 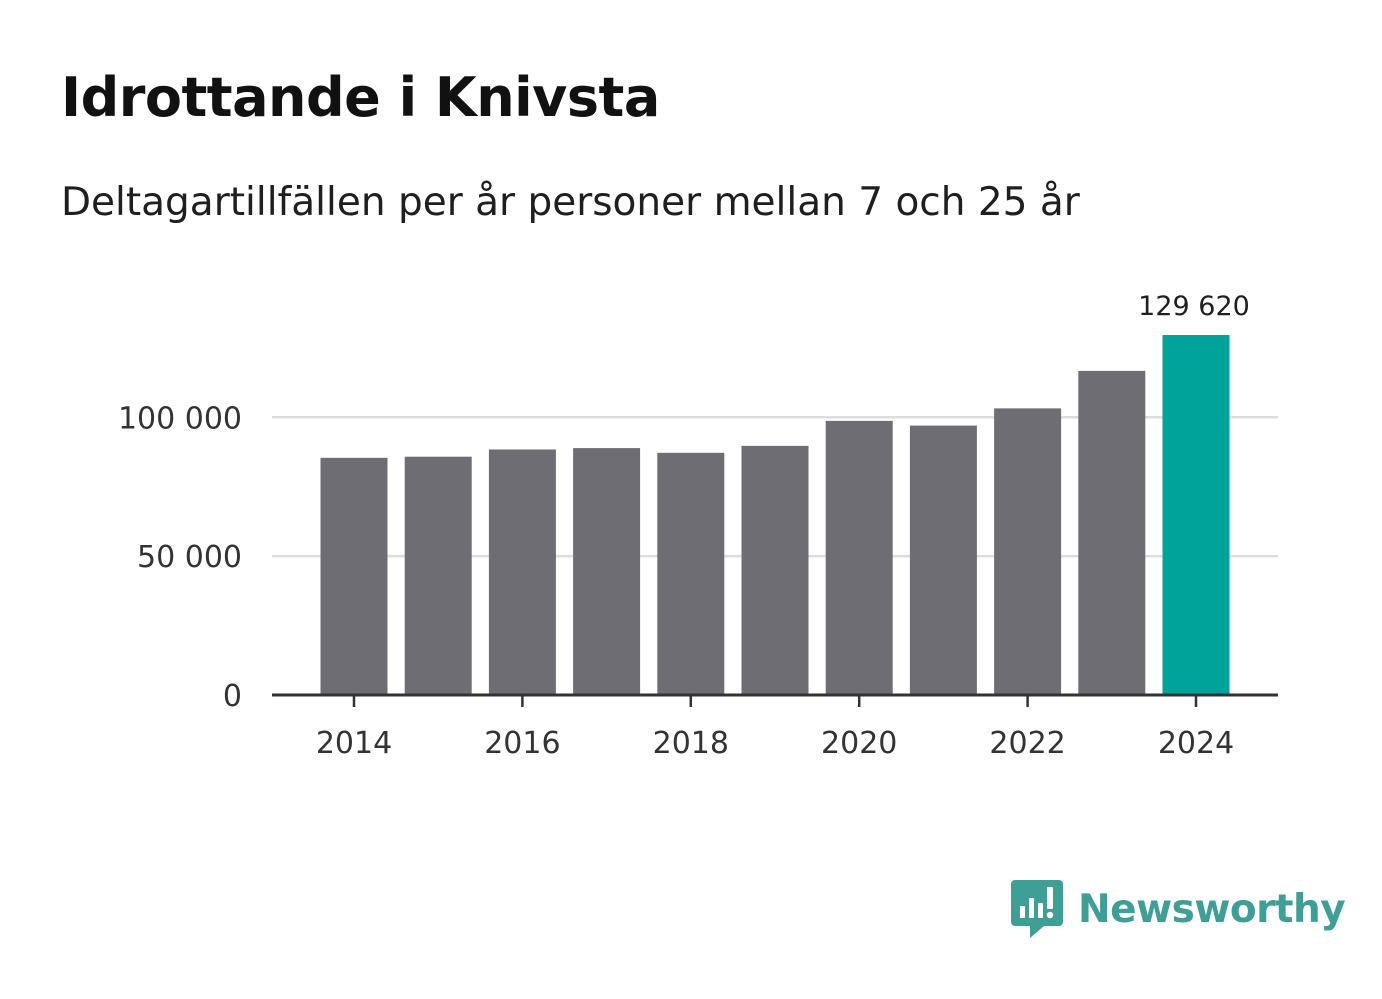 I want to click on x-tick-label: 2024, so click(x=1196, y=743).